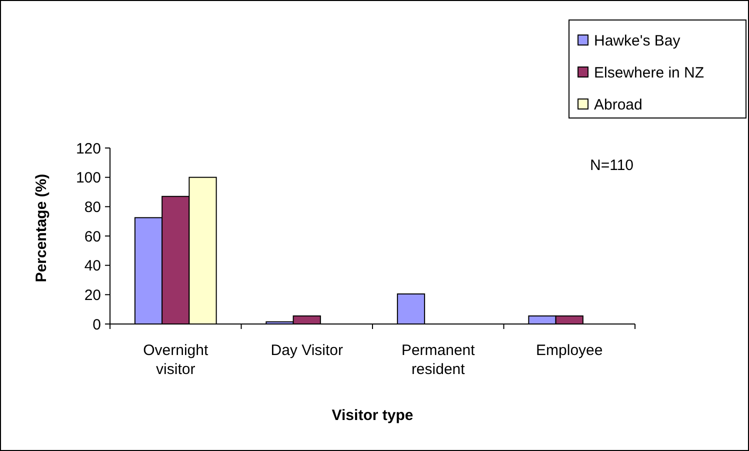 The height and width of the screenshot is (451, 749). I want to click on x-tick-label: Permanent resident, so click(438, 360).